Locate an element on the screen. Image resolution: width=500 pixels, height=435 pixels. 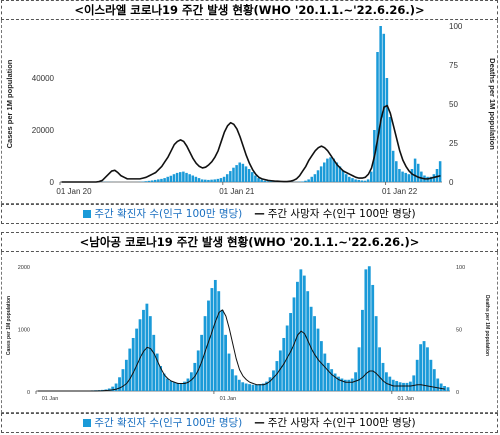
y-tick-label: 0 is located at coordinates (28, 393).